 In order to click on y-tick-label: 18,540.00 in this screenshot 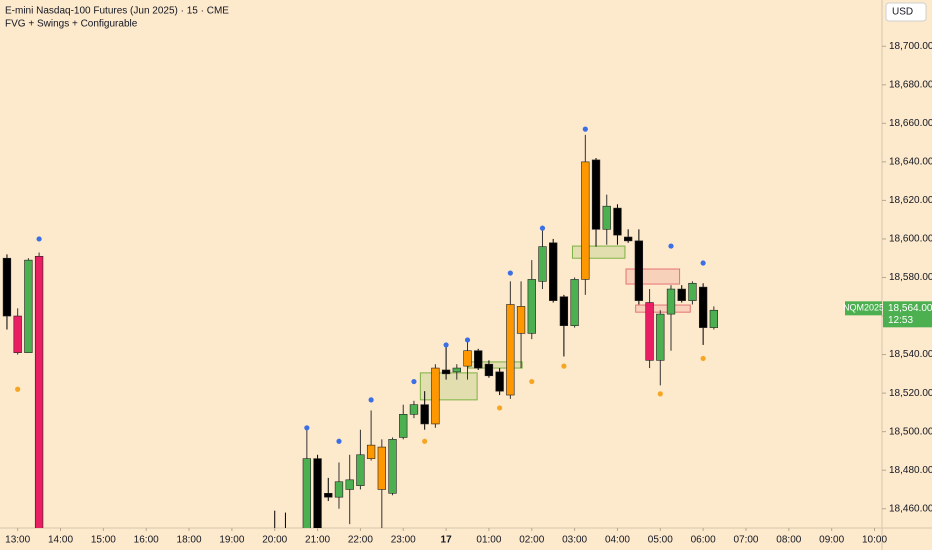, I will do `click(910, 354)`.